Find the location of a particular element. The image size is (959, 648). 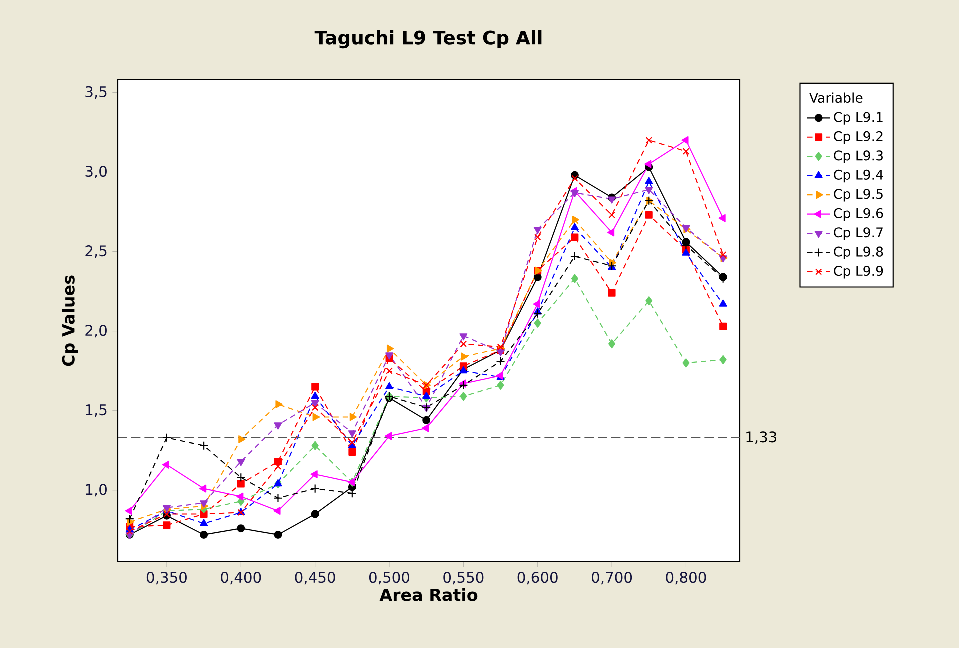

legend-title: Variable is located at coordinates (836, 98).